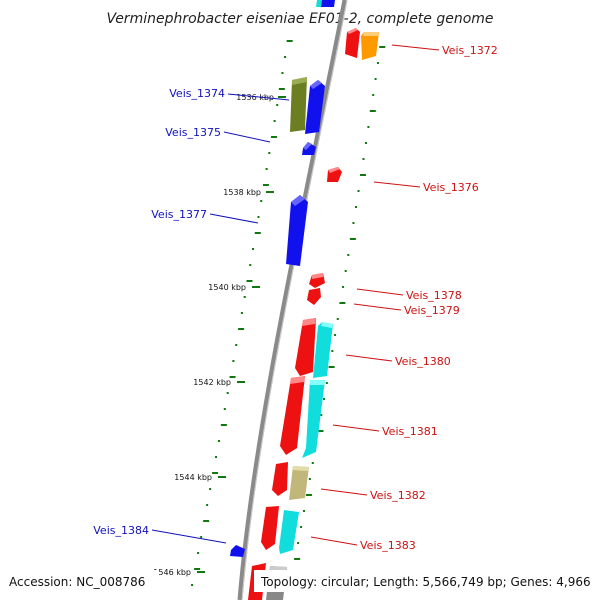 This screenshot has width=600, height=600. Describe the element at coordinates (352, 43) in the screenshot. I see `gene-veis-1372-red` at that location.